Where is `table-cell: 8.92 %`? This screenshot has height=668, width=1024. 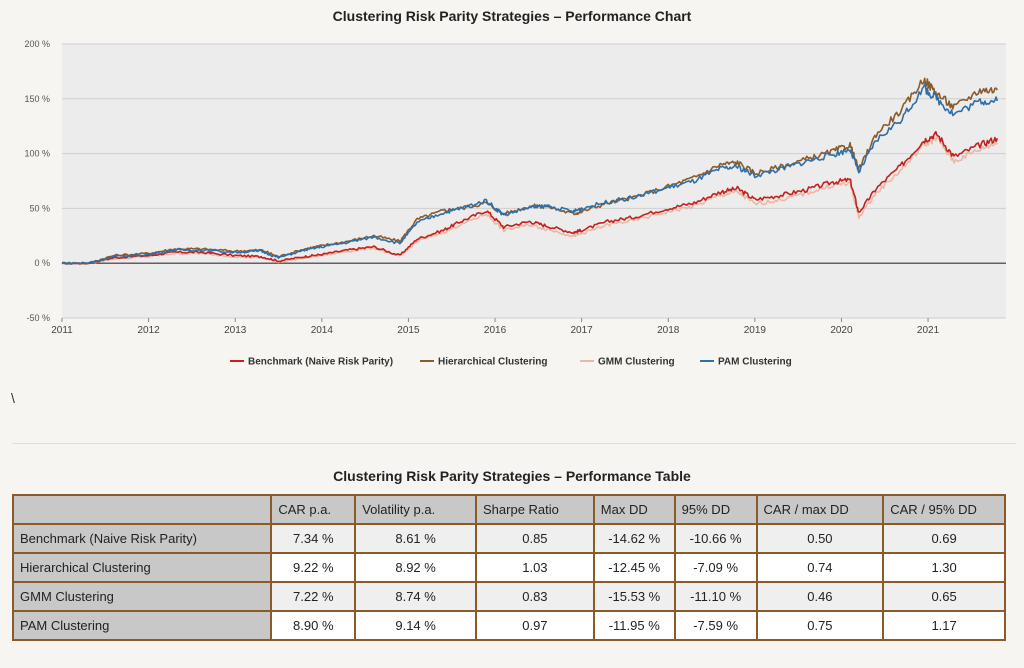
table-cell: 8.92 % is located at coordinates (415, 567).